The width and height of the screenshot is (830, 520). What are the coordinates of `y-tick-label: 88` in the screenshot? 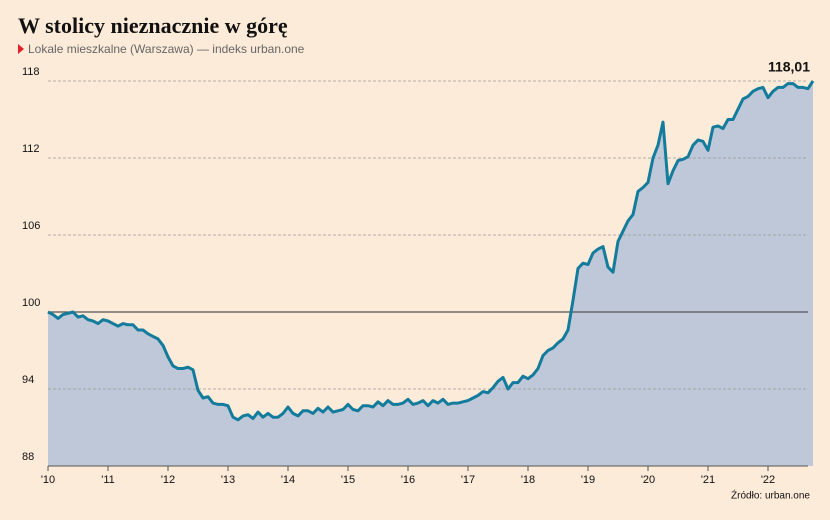 It's located at (28, 457).